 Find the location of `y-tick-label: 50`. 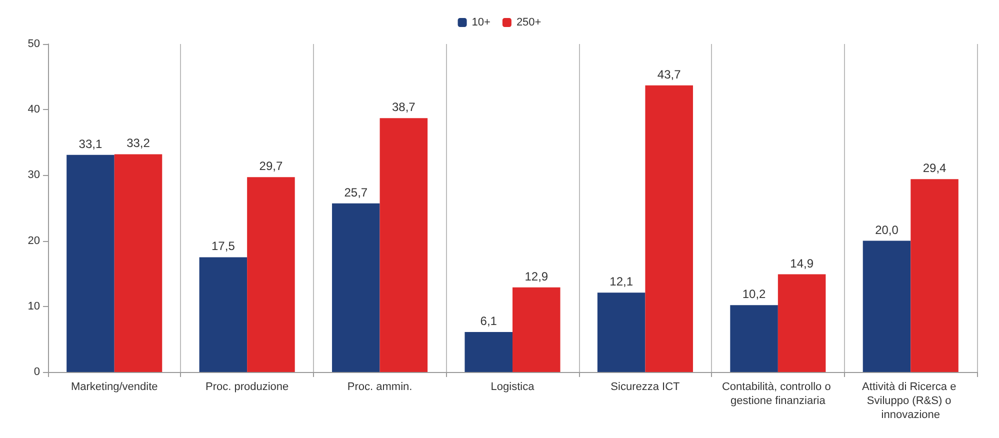

y-tick-label: 50 is located at coordinates (34, 44).